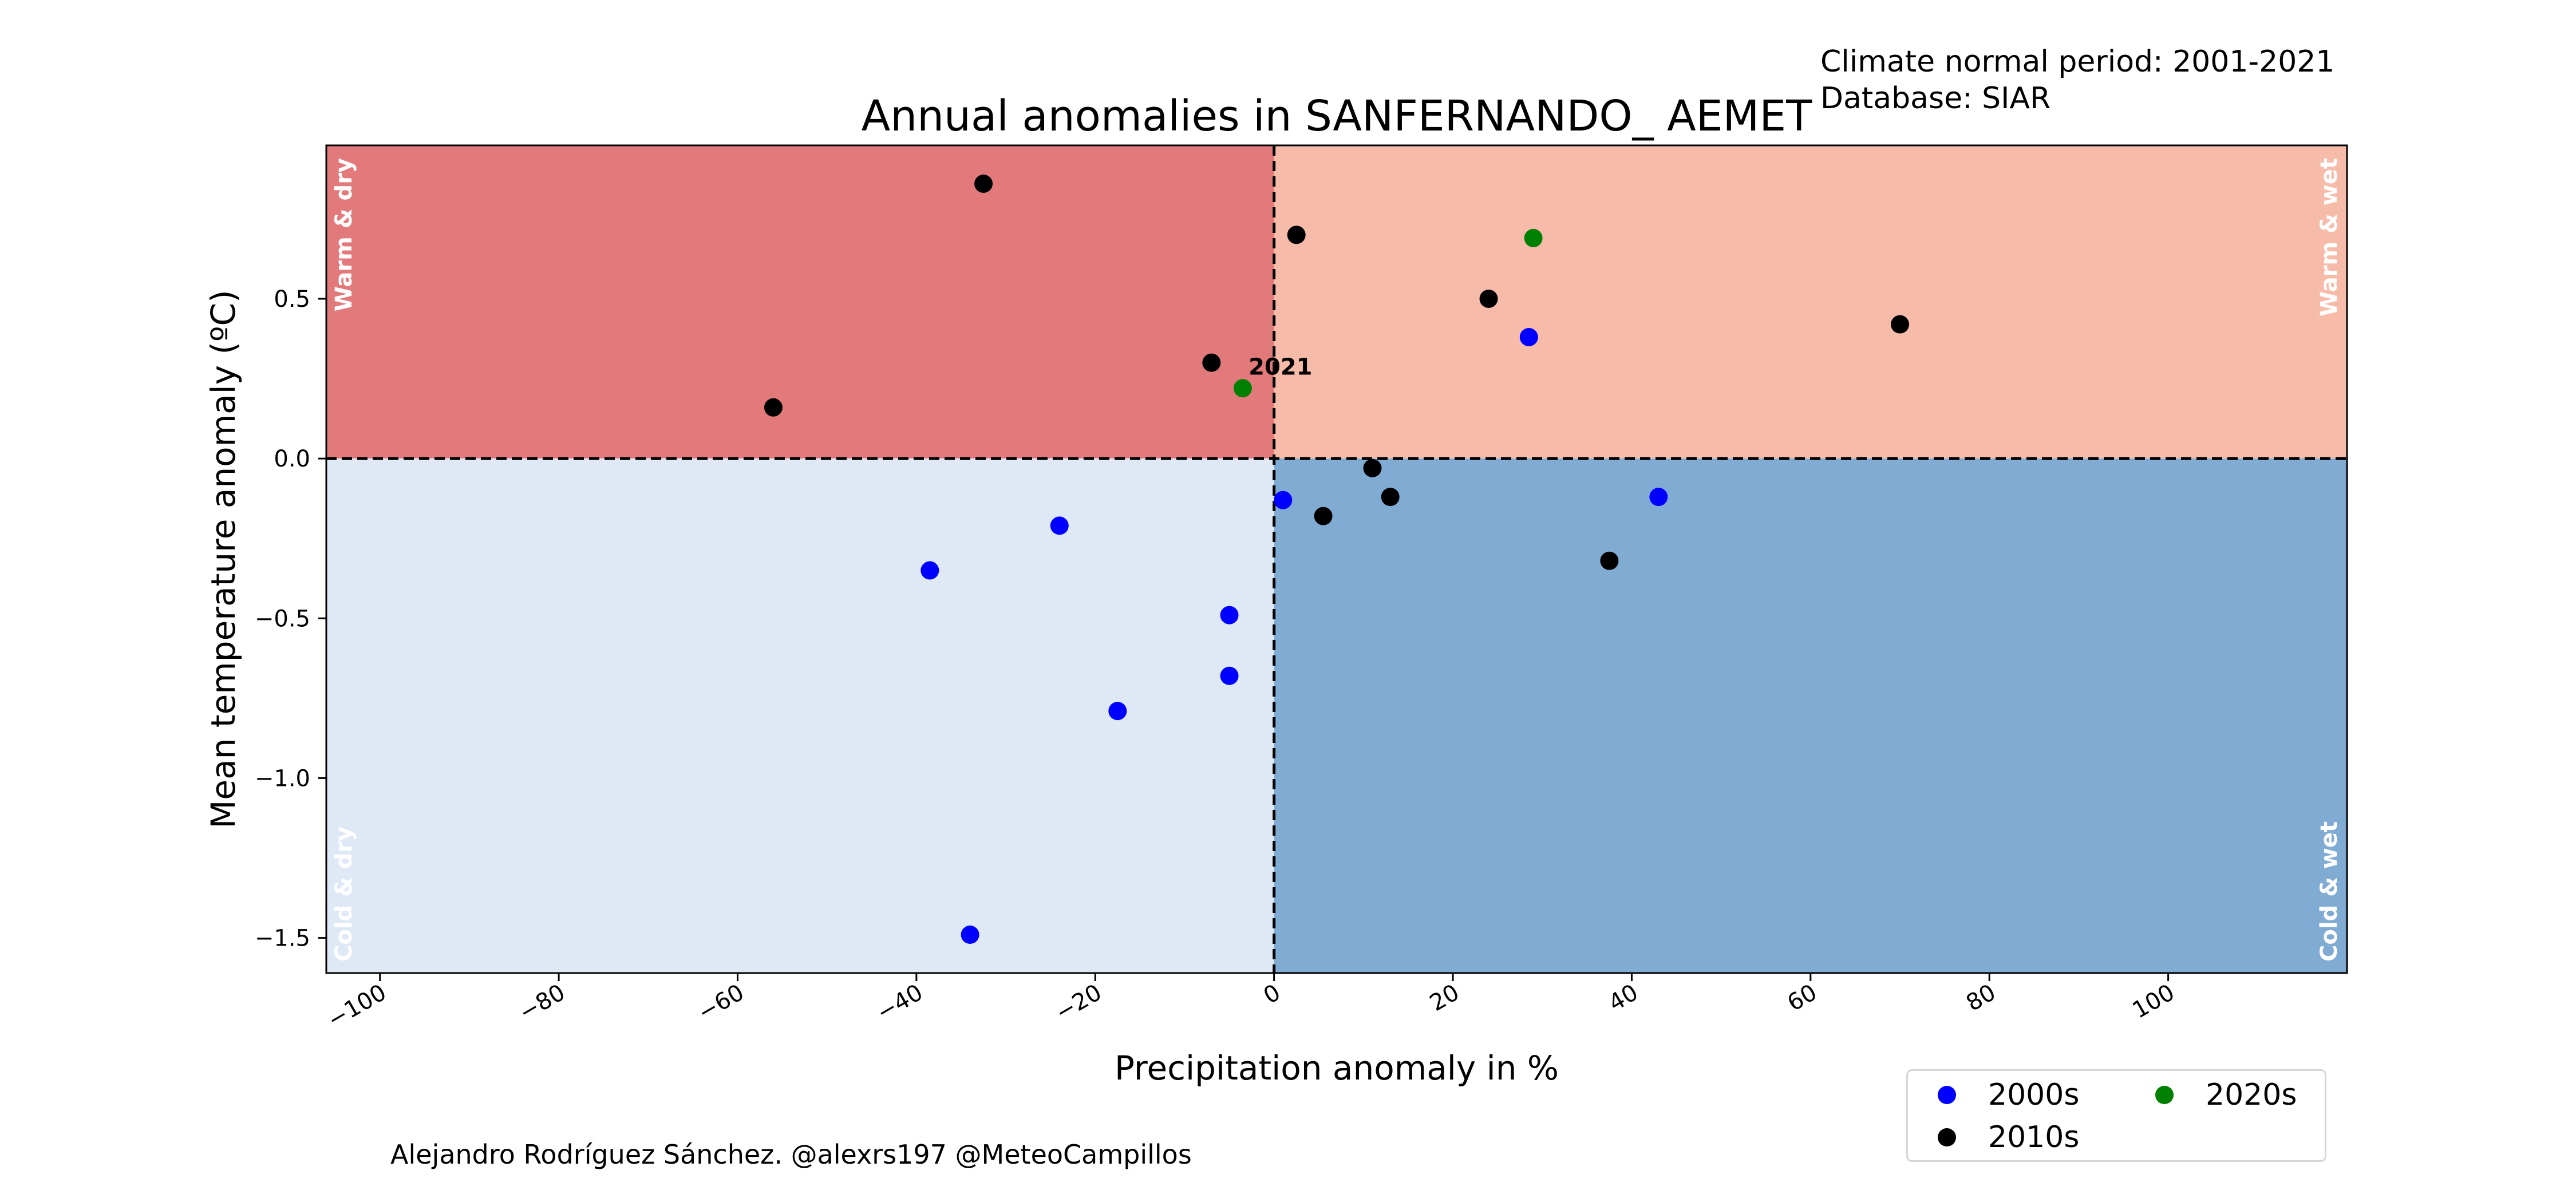 This screenshot has width=2576, height=1202. Describe the element at coordinates (1802, 998) in the screenshot. I see `x-tick-label: 60` at that location.